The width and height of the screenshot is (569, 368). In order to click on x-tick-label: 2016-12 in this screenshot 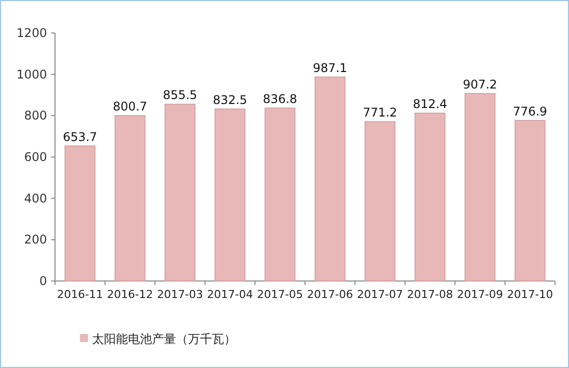, I will do `click(130, 294)`.